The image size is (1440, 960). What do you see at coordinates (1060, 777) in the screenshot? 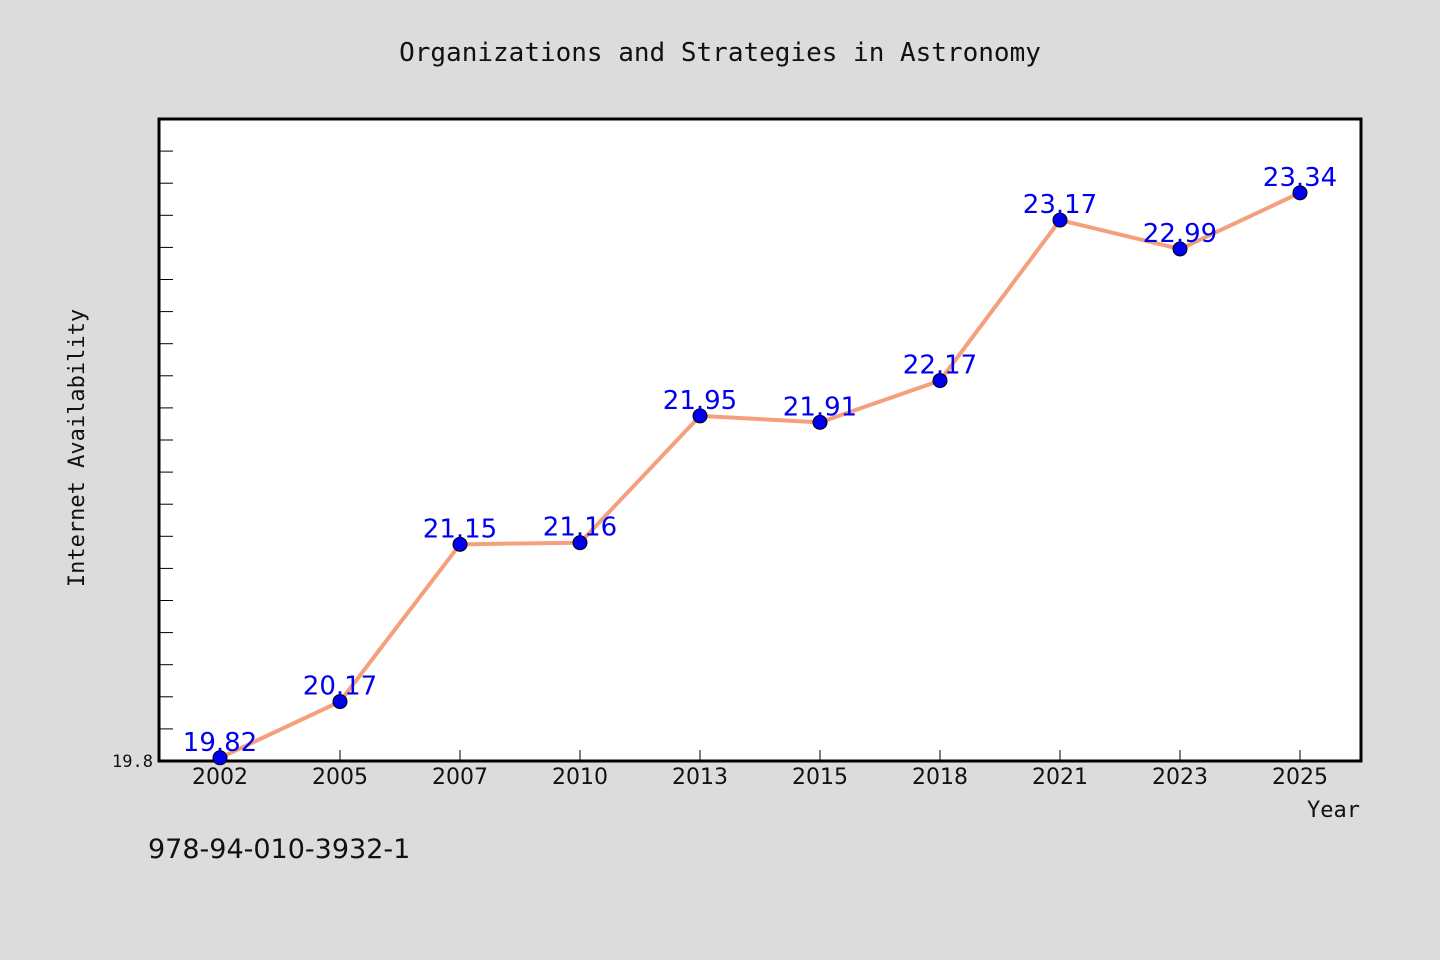
I see `x-tick-label: 2021` at bounding box center [1060, 777].